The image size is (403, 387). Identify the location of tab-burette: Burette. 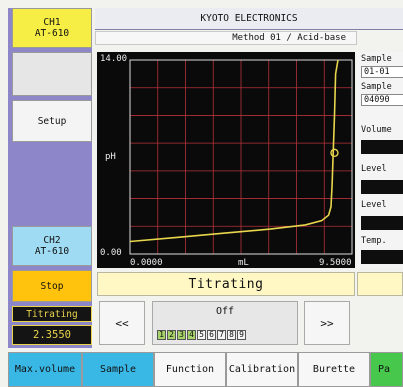
(334, 369).